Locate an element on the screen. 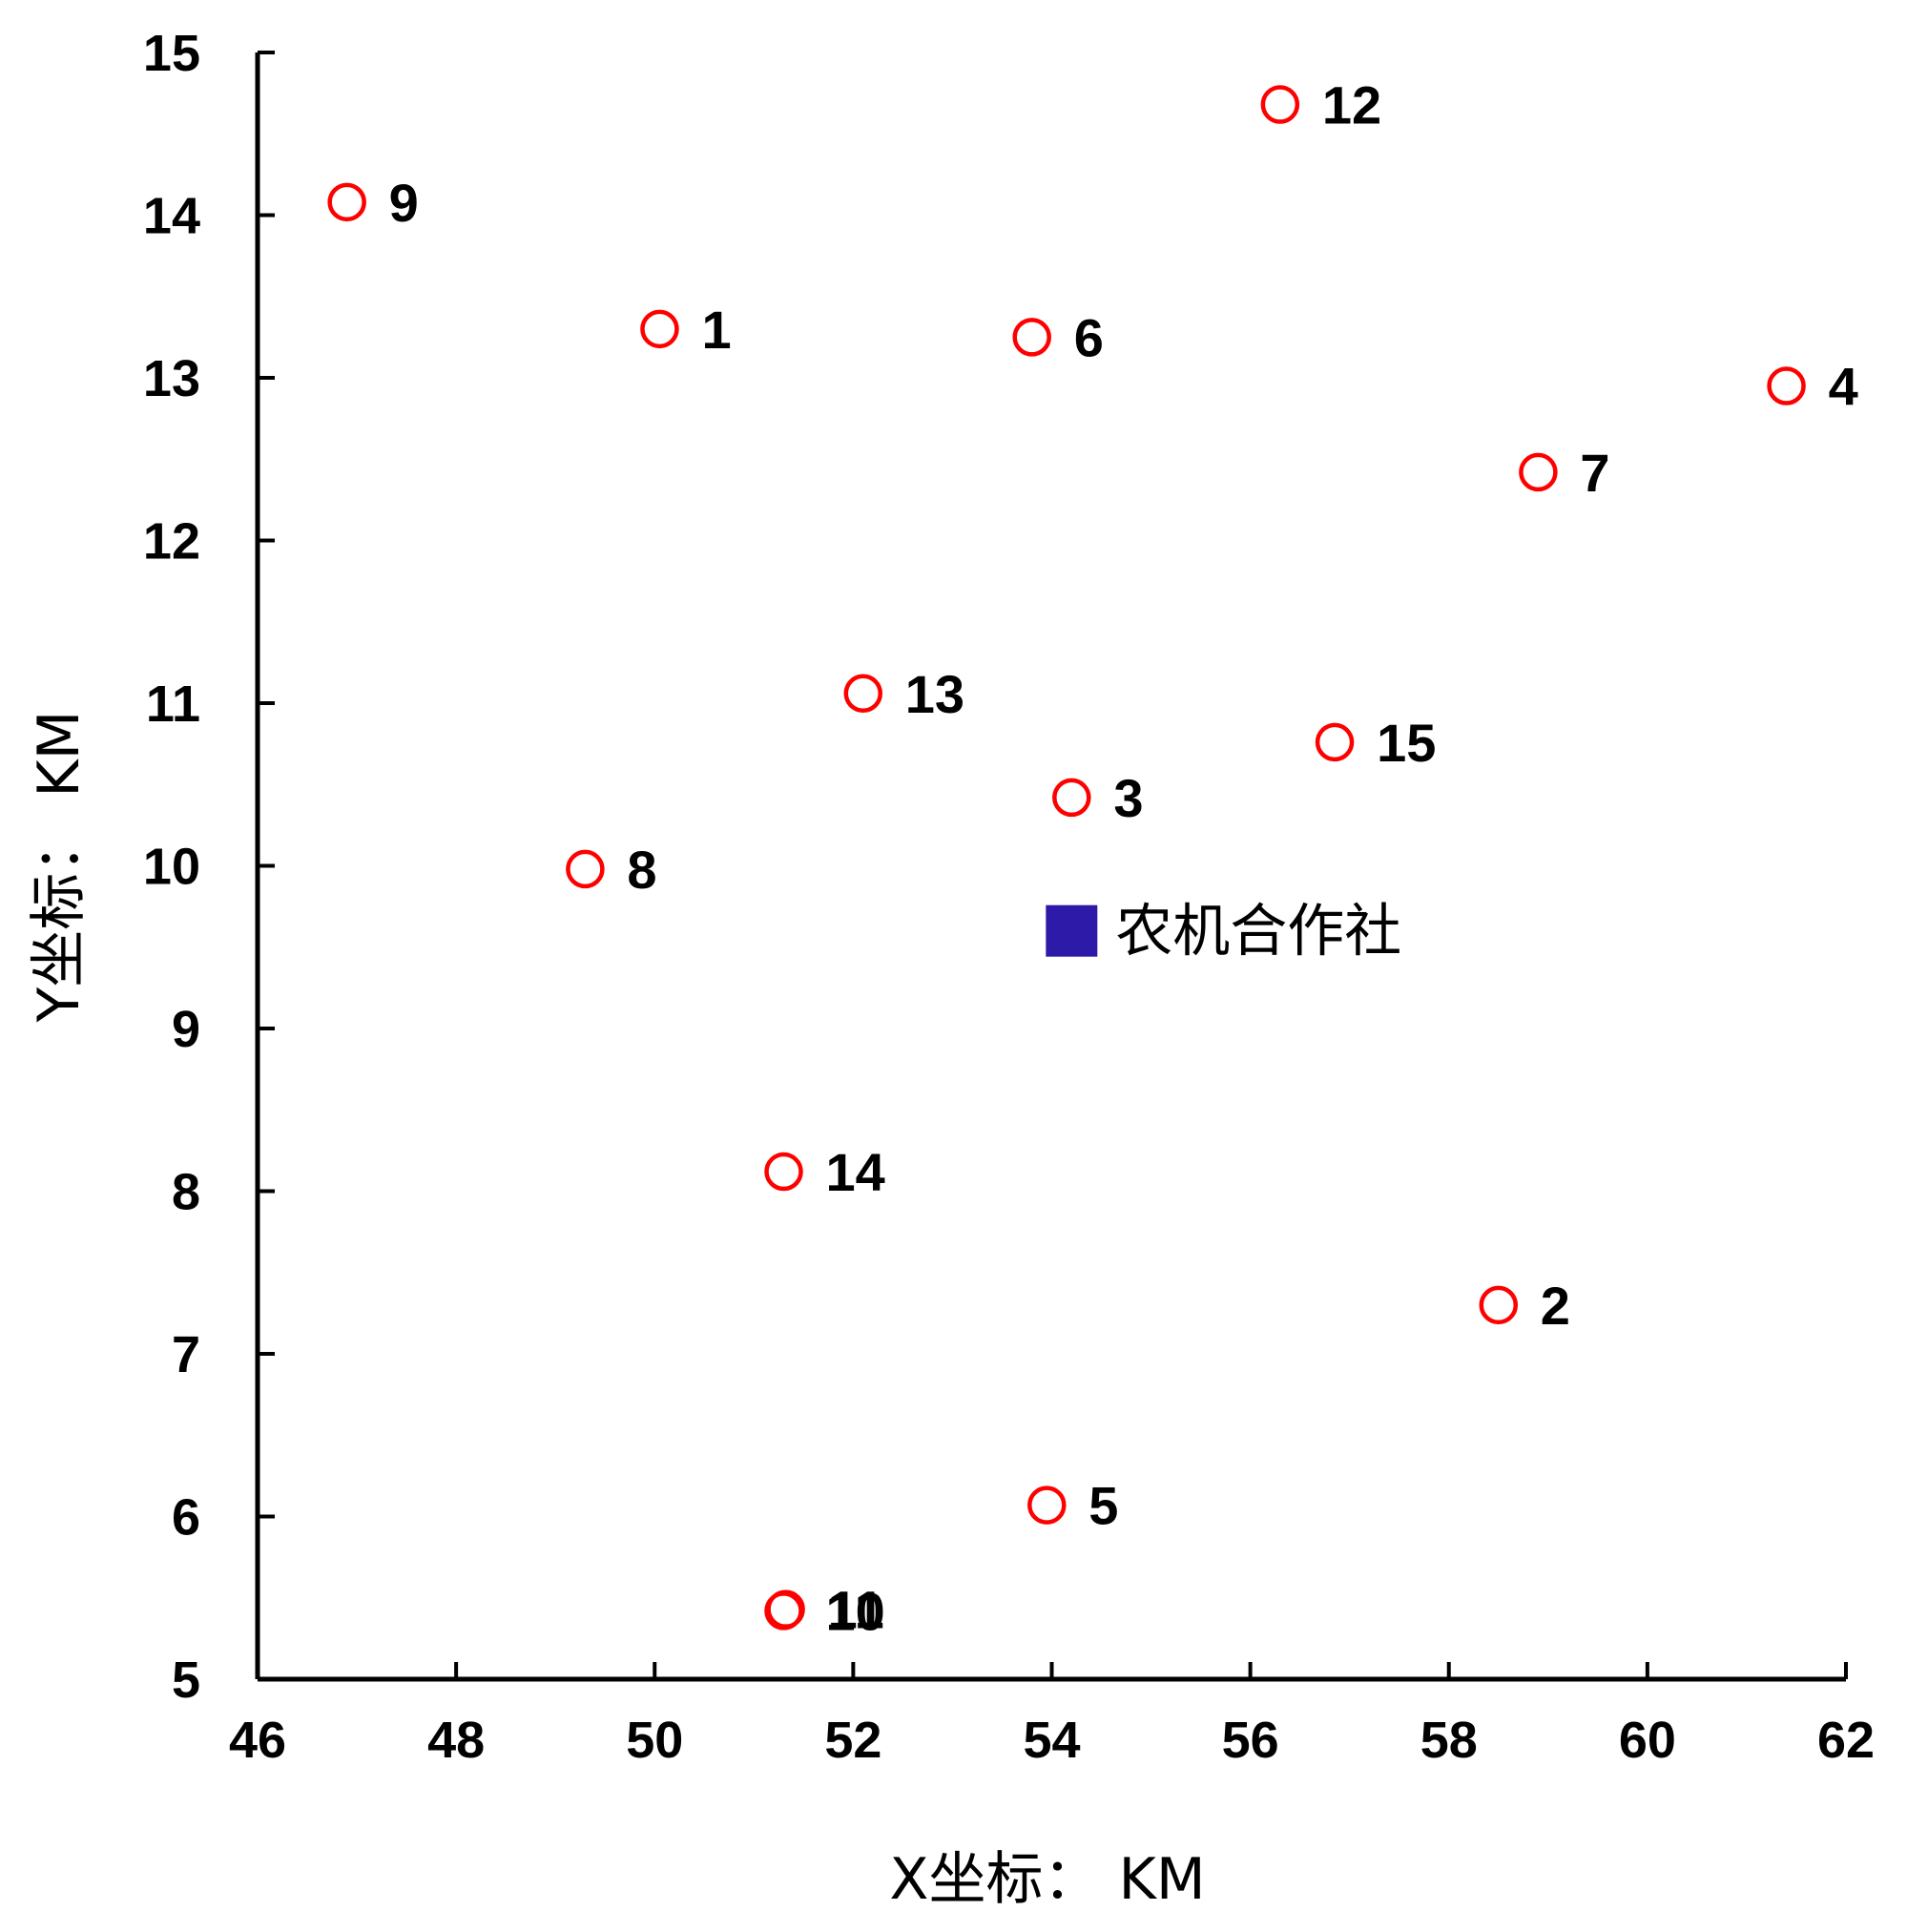  data-point-label: 15 is located at coordinates (1406, 743).